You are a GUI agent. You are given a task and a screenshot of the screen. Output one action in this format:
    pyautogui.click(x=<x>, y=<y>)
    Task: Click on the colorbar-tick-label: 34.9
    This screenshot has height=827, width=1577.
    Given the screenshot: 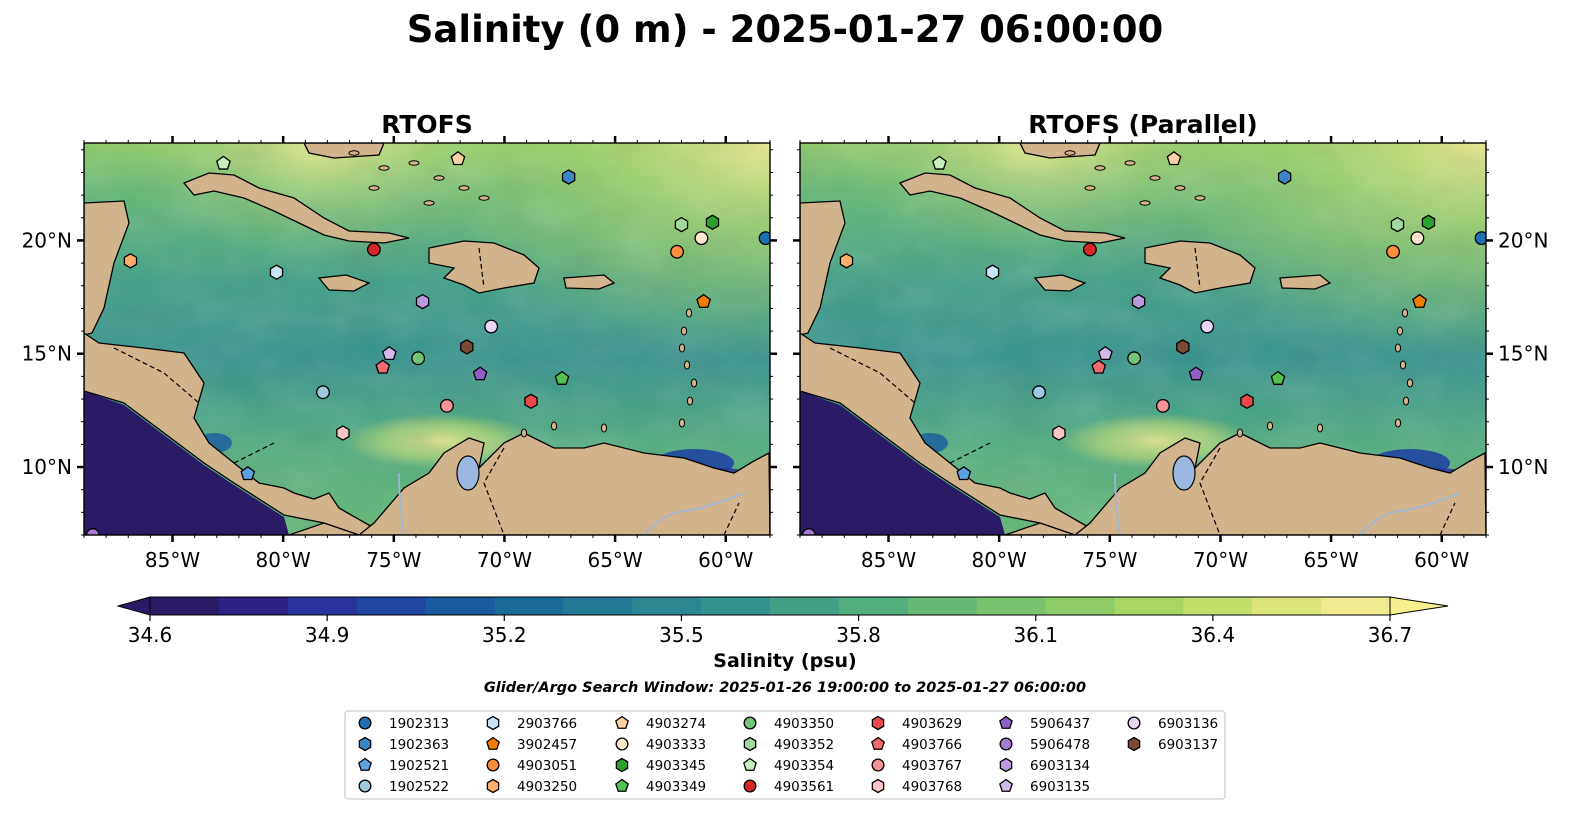 What is the action you would take?
    pyautogui.click(x=327, y=635)
    